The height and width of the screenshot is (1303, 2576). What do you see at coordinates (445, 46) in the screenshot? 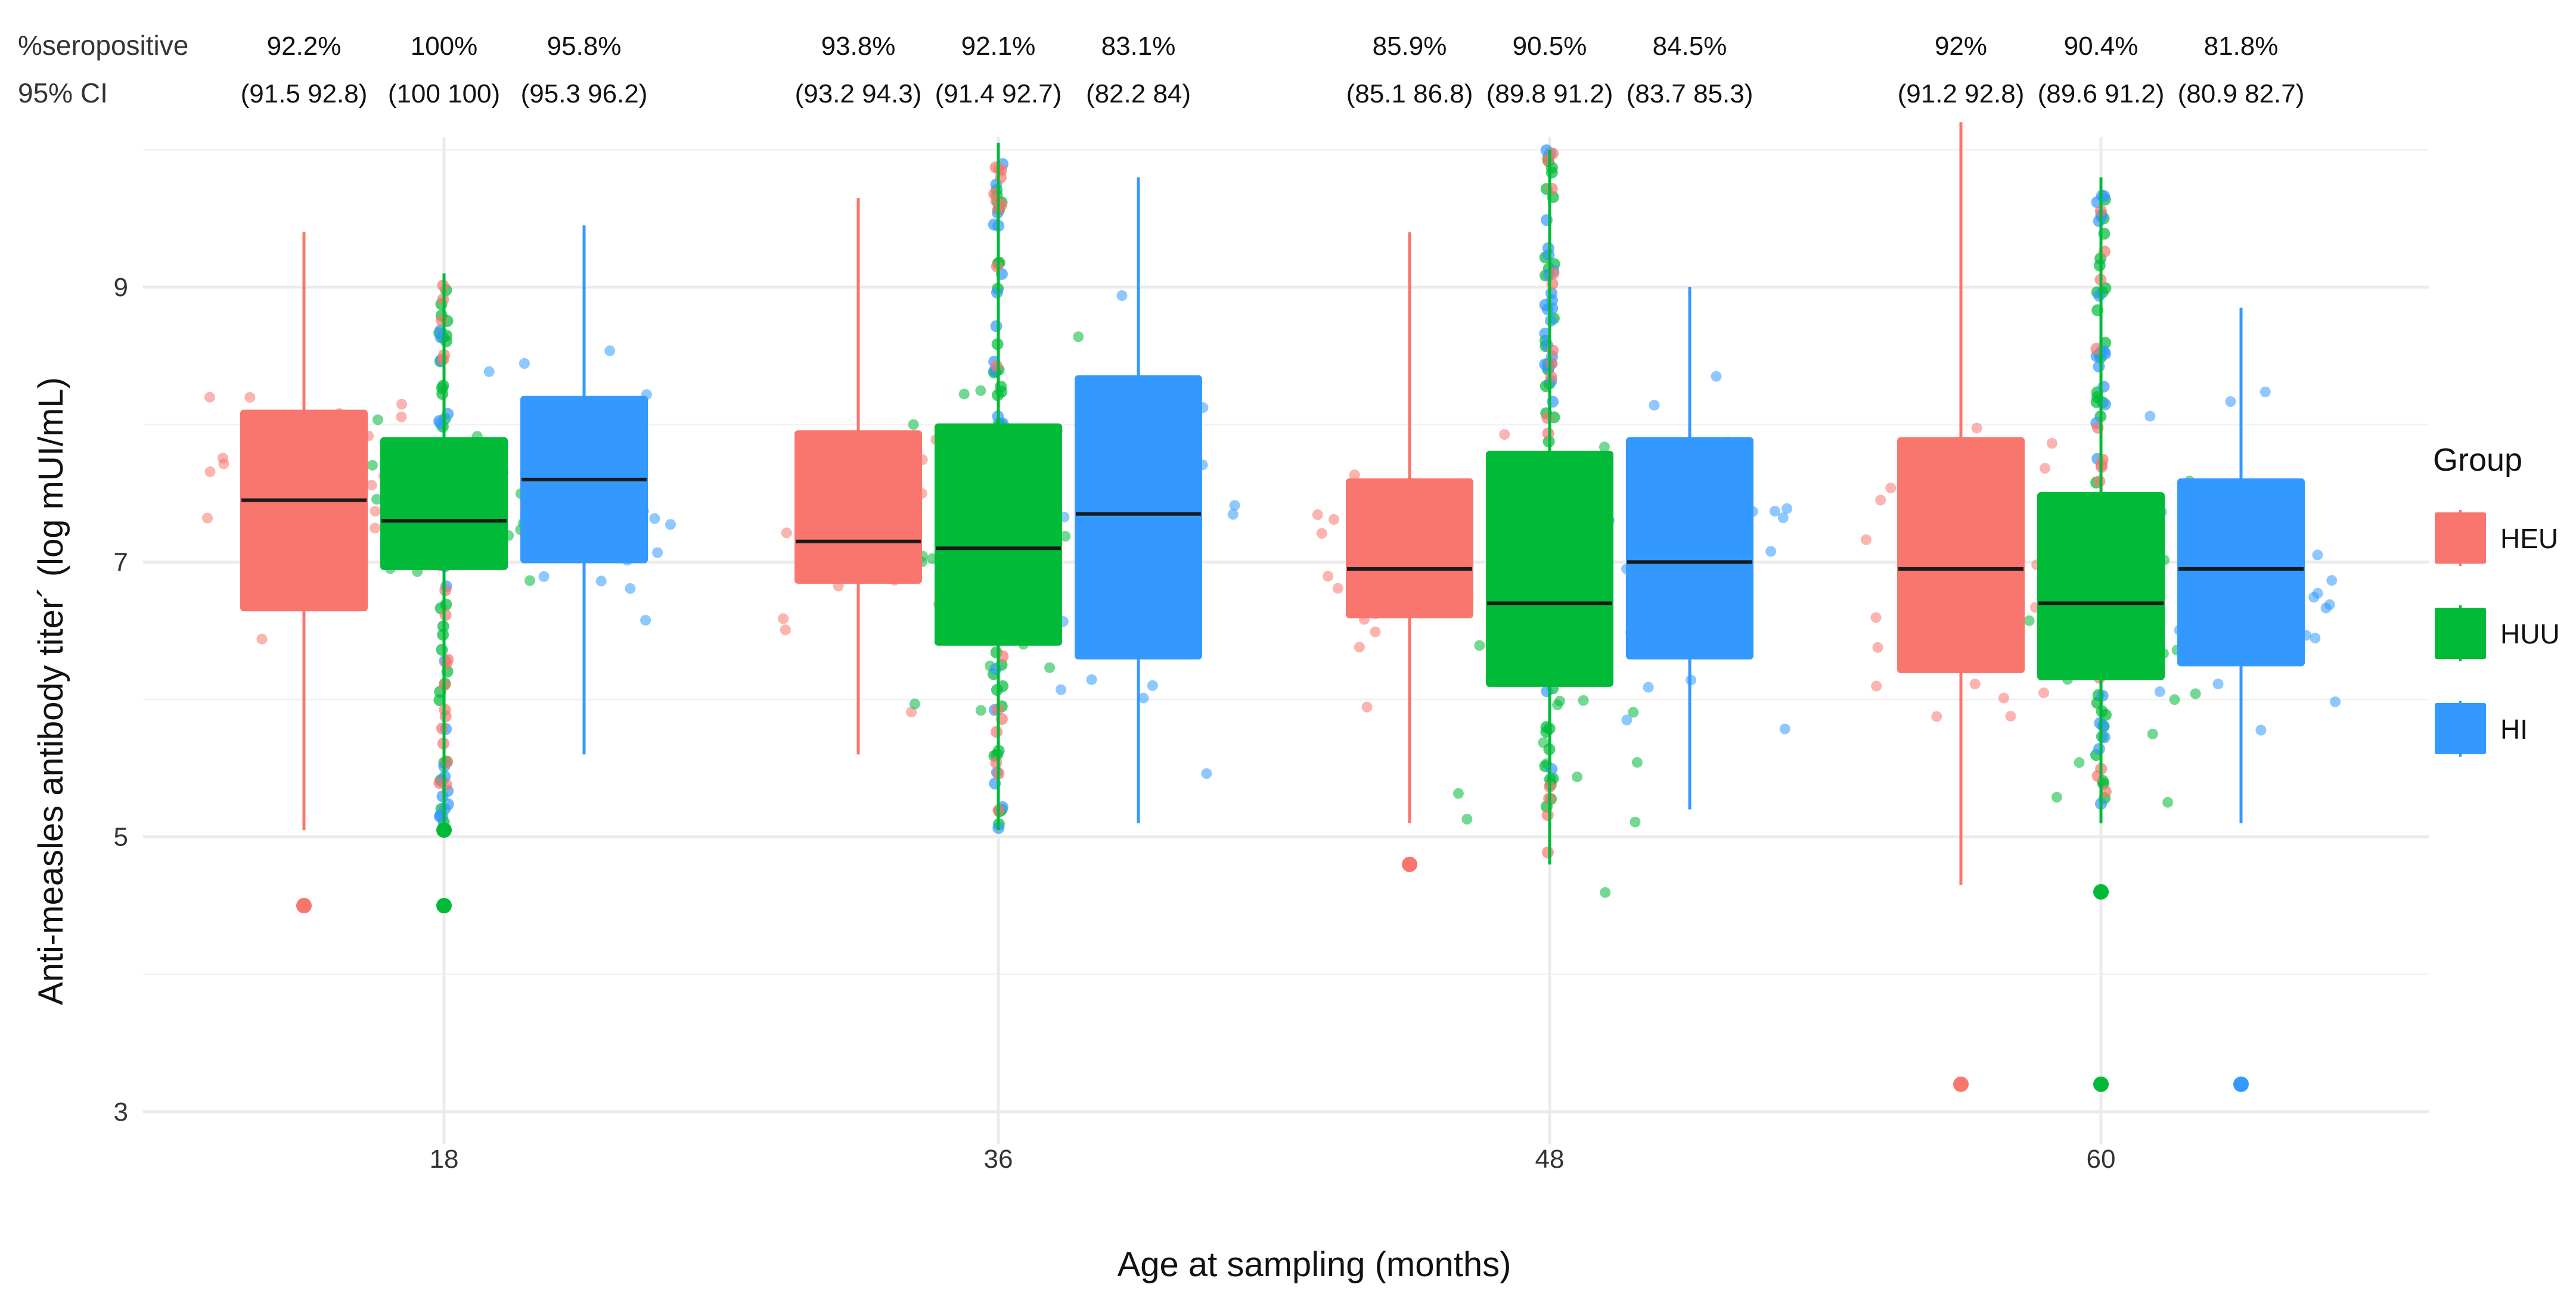
I see `seropositive-label: 100%` at bounding box center [445, 46].